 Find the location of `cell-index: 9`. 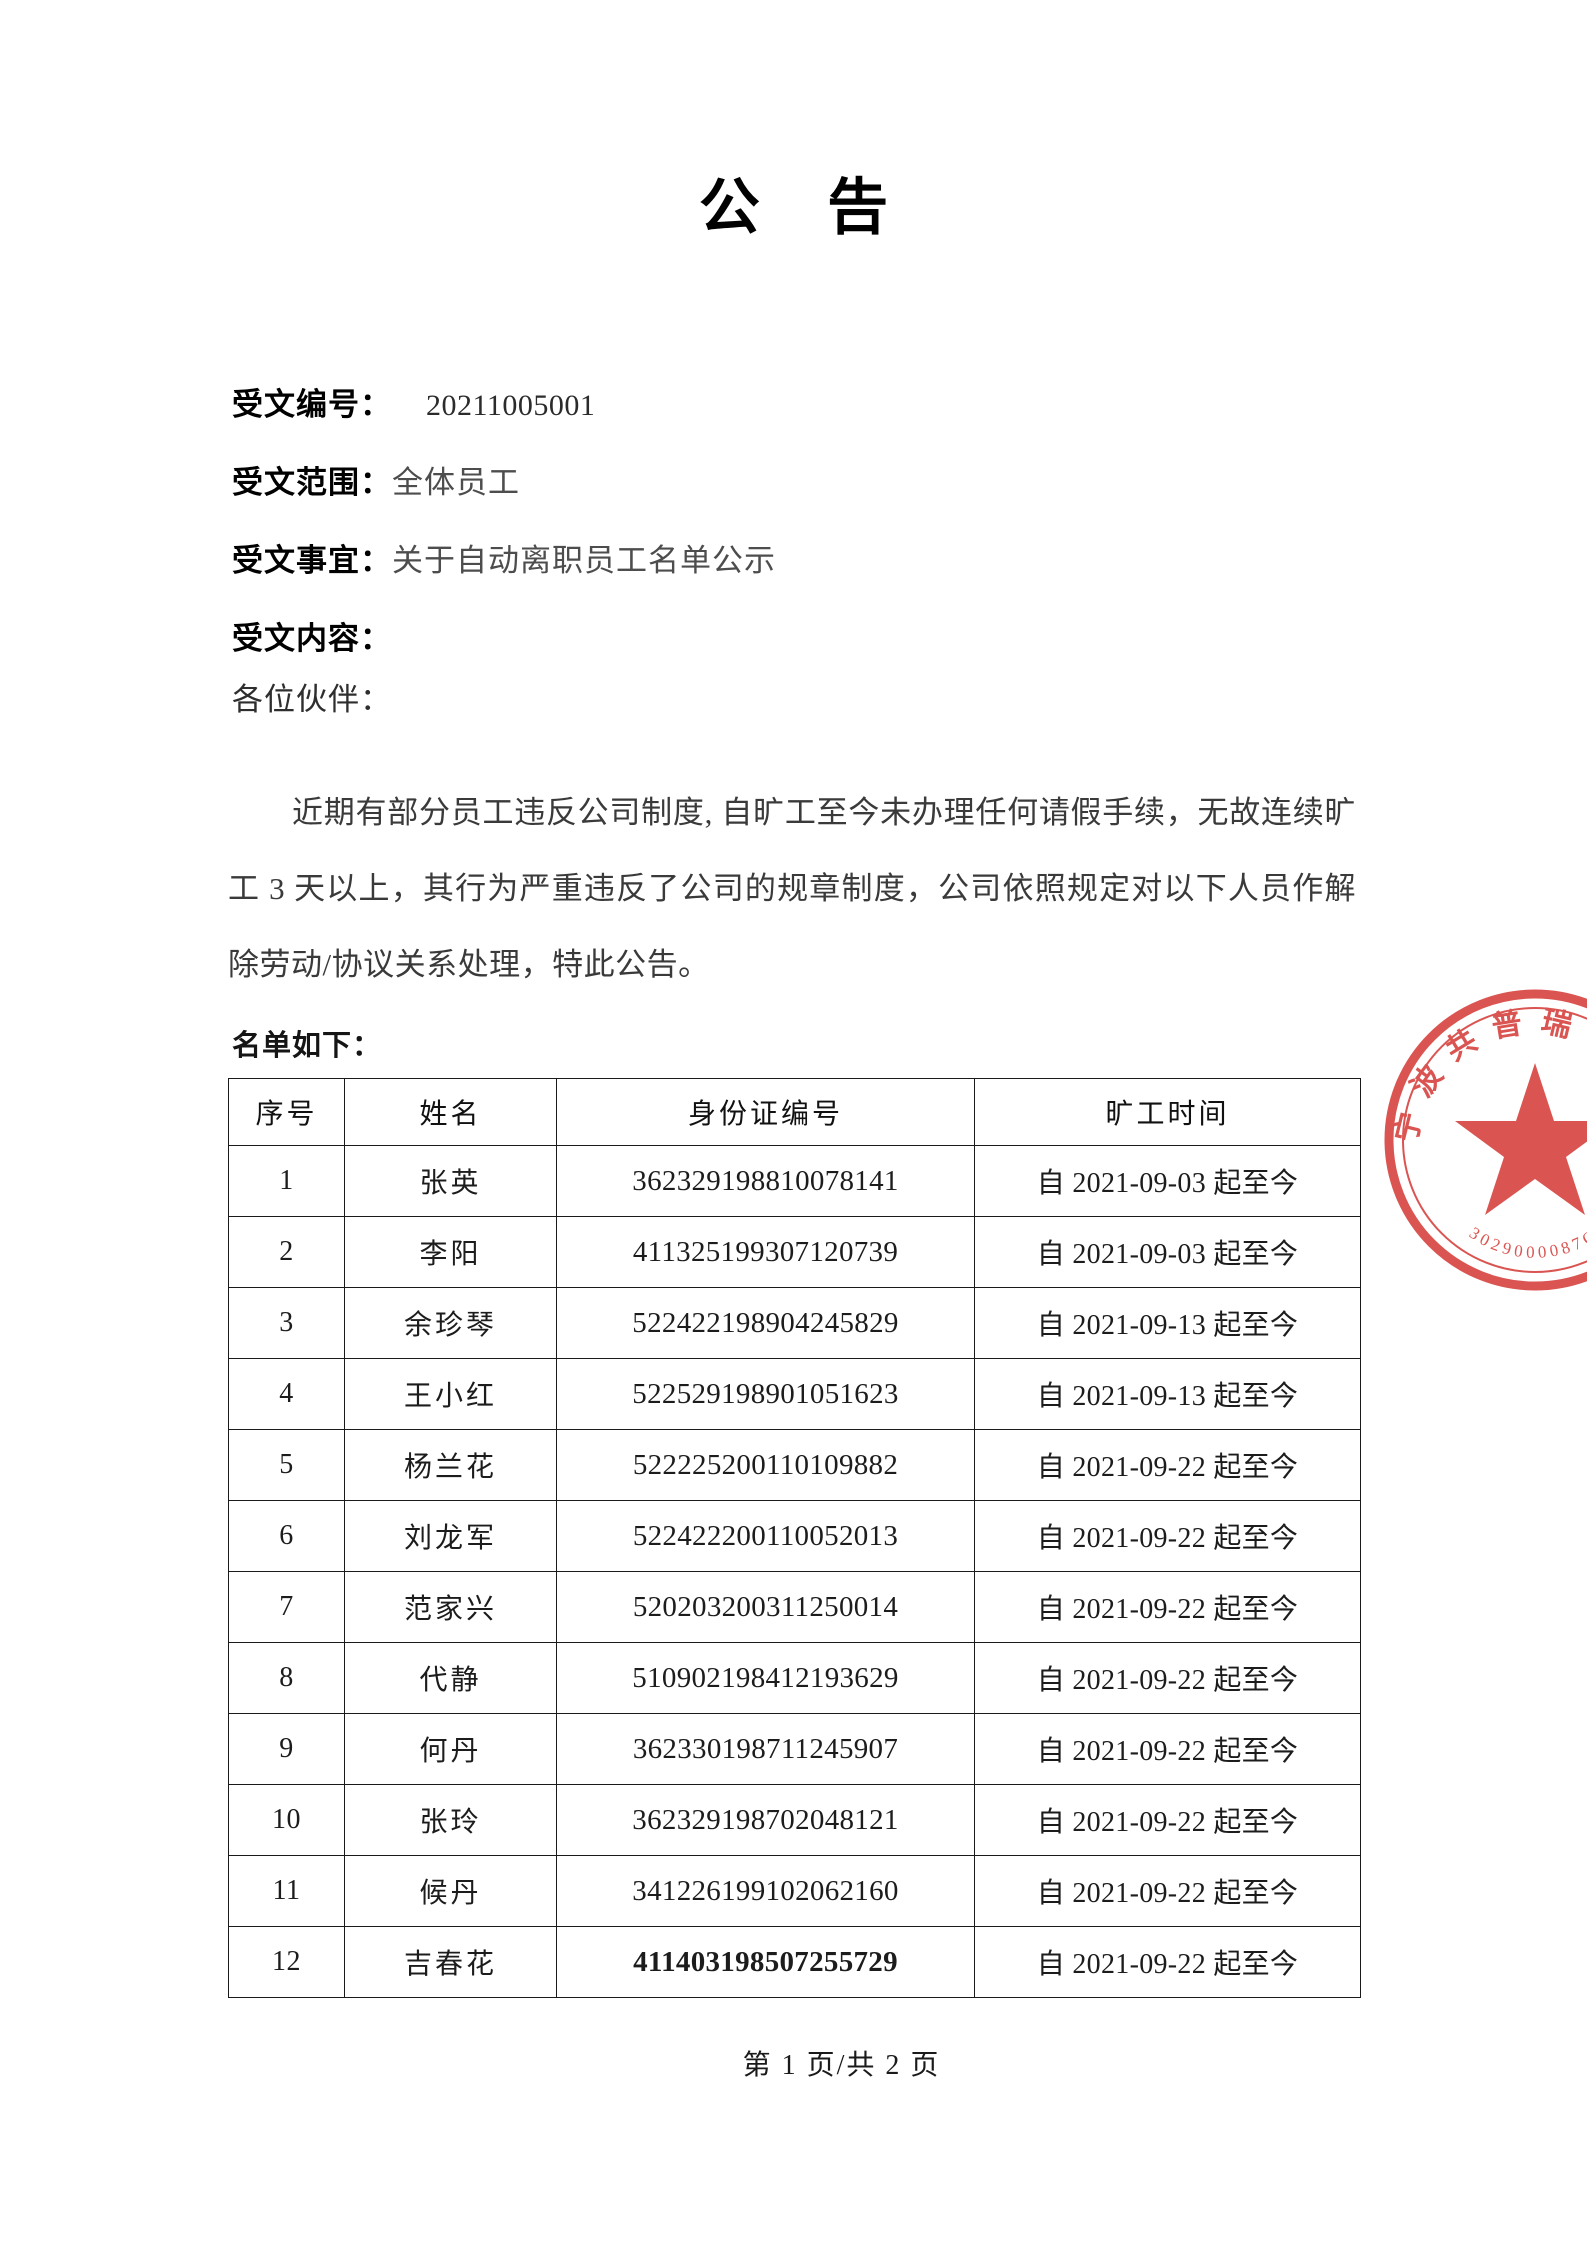

cell-index: 9 is located at coordinates (286, 1749).